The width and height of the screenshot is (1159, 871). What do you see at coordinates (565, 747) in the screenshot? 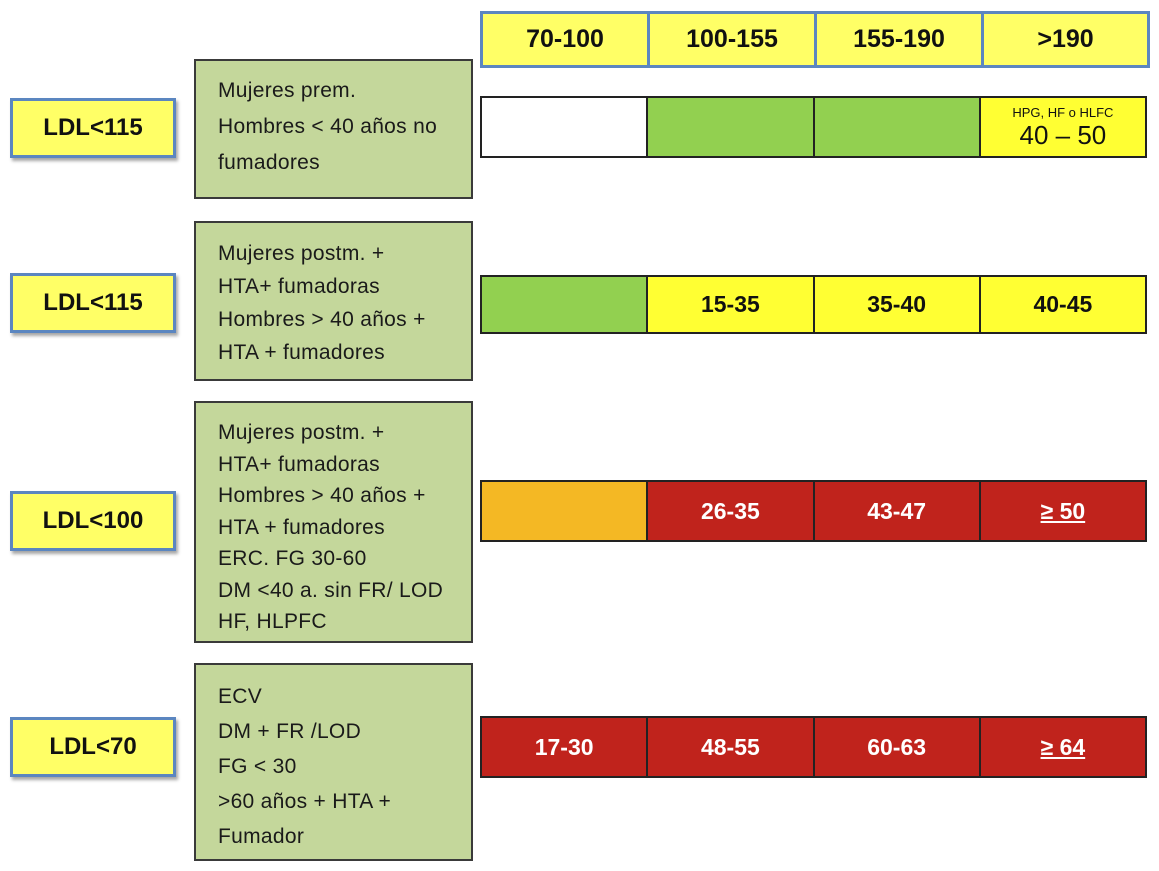
I see `risk-cell: 17-30` at bounding box center [565, 747].